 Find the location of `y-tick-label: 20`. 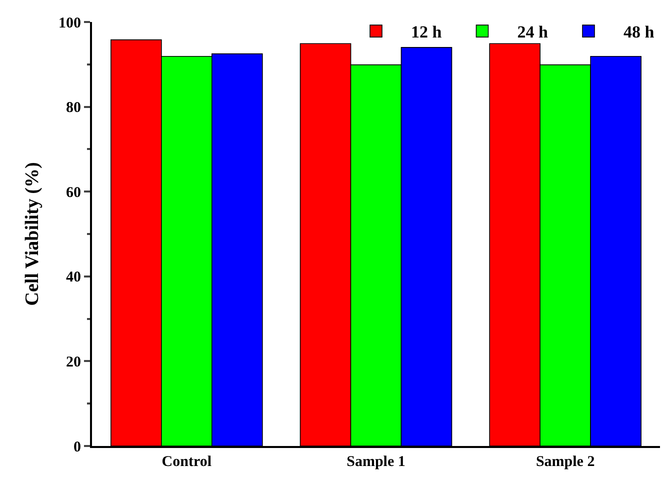

y-tick-label: 20 is located at coordinates (73, 362).